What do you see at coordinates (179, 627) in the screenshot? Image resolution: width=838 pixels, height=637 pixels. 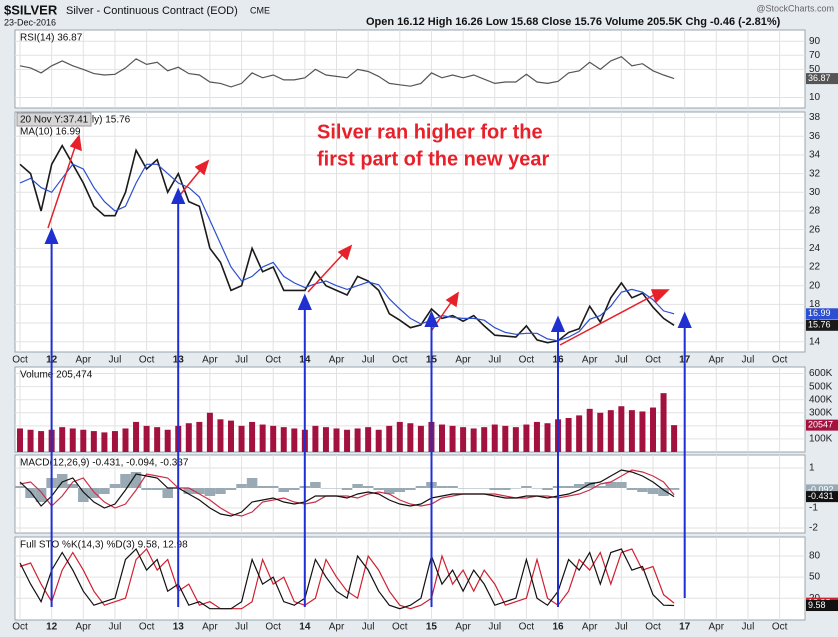 I see `x-tick-label: 13` at bounding box center [179, 627].